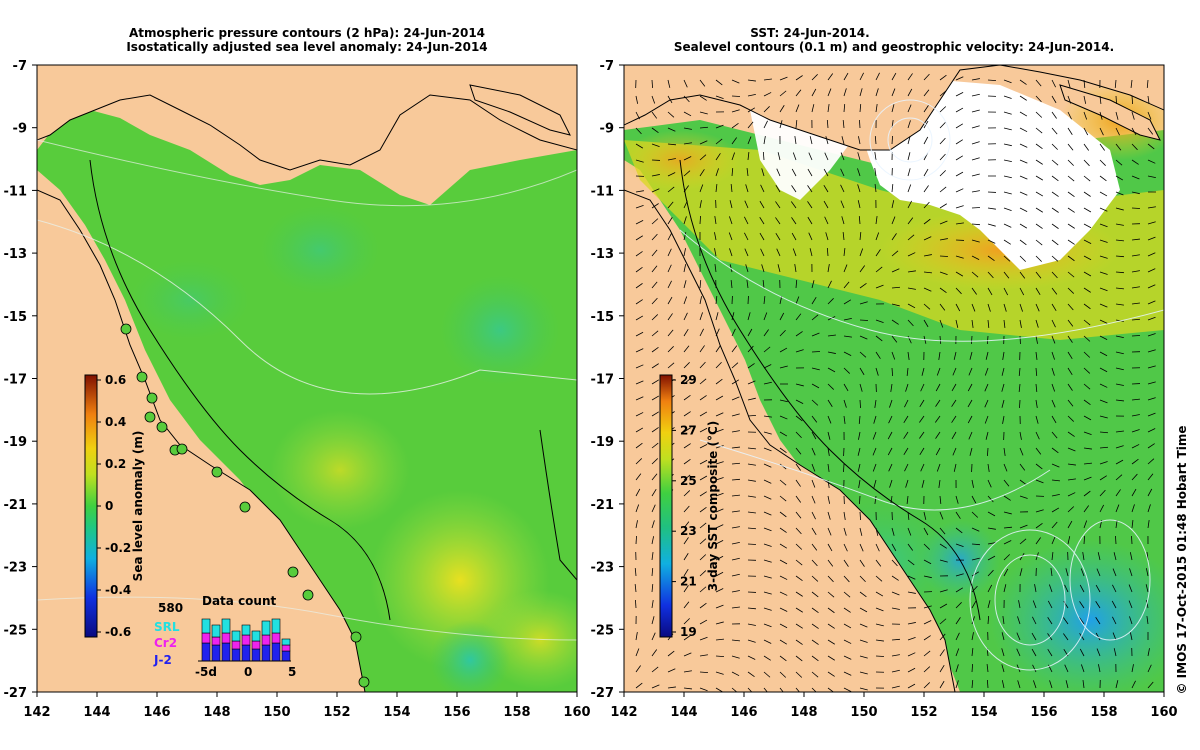 This screenshot has height=750, width=1200. Describe the element at coordinates (603, 505) in the screenshot. I see `right-lat-label: -21` at that location.